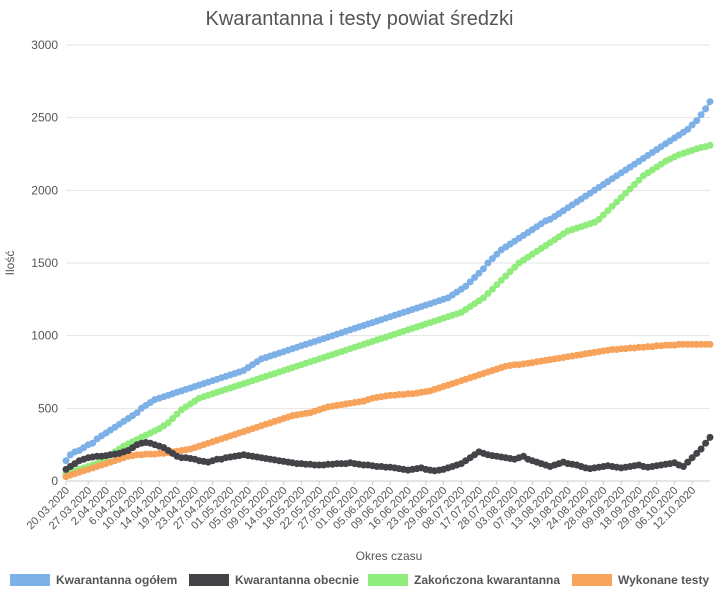 The width and height of the screenshot is (719, 600). Describe the element at coordinates (44, 336) in the screenshot. I see `y-tick-label: 1000` at that location.